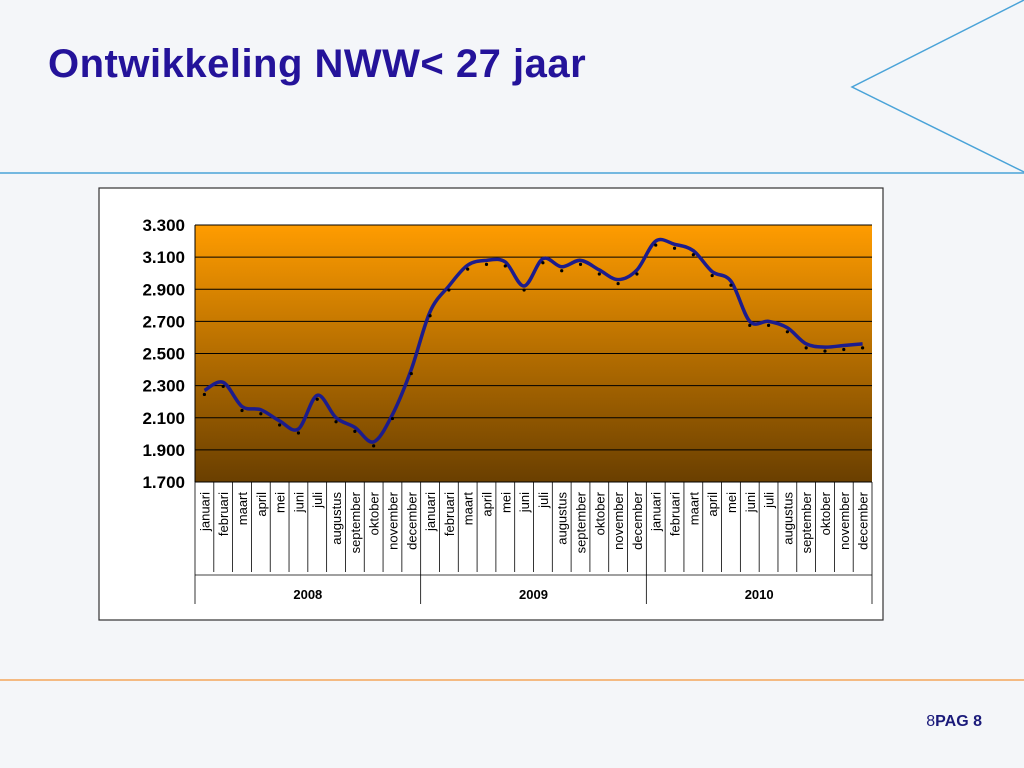  Describe the element at coordinates (317, 64) in the screenshot. I see `slide-title: Ontwikkeling NWW< 27 jaar` at that location.